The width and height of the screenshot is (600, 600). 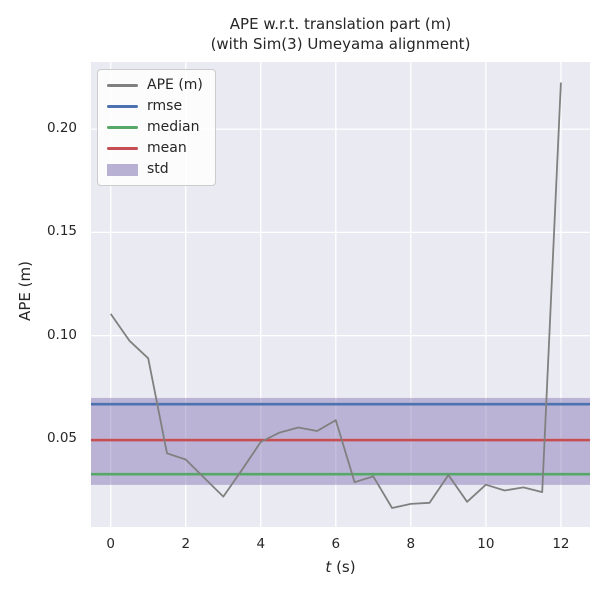 I want to click on legend: APE (m) rmse median mean std, so click(x=156, y=127).